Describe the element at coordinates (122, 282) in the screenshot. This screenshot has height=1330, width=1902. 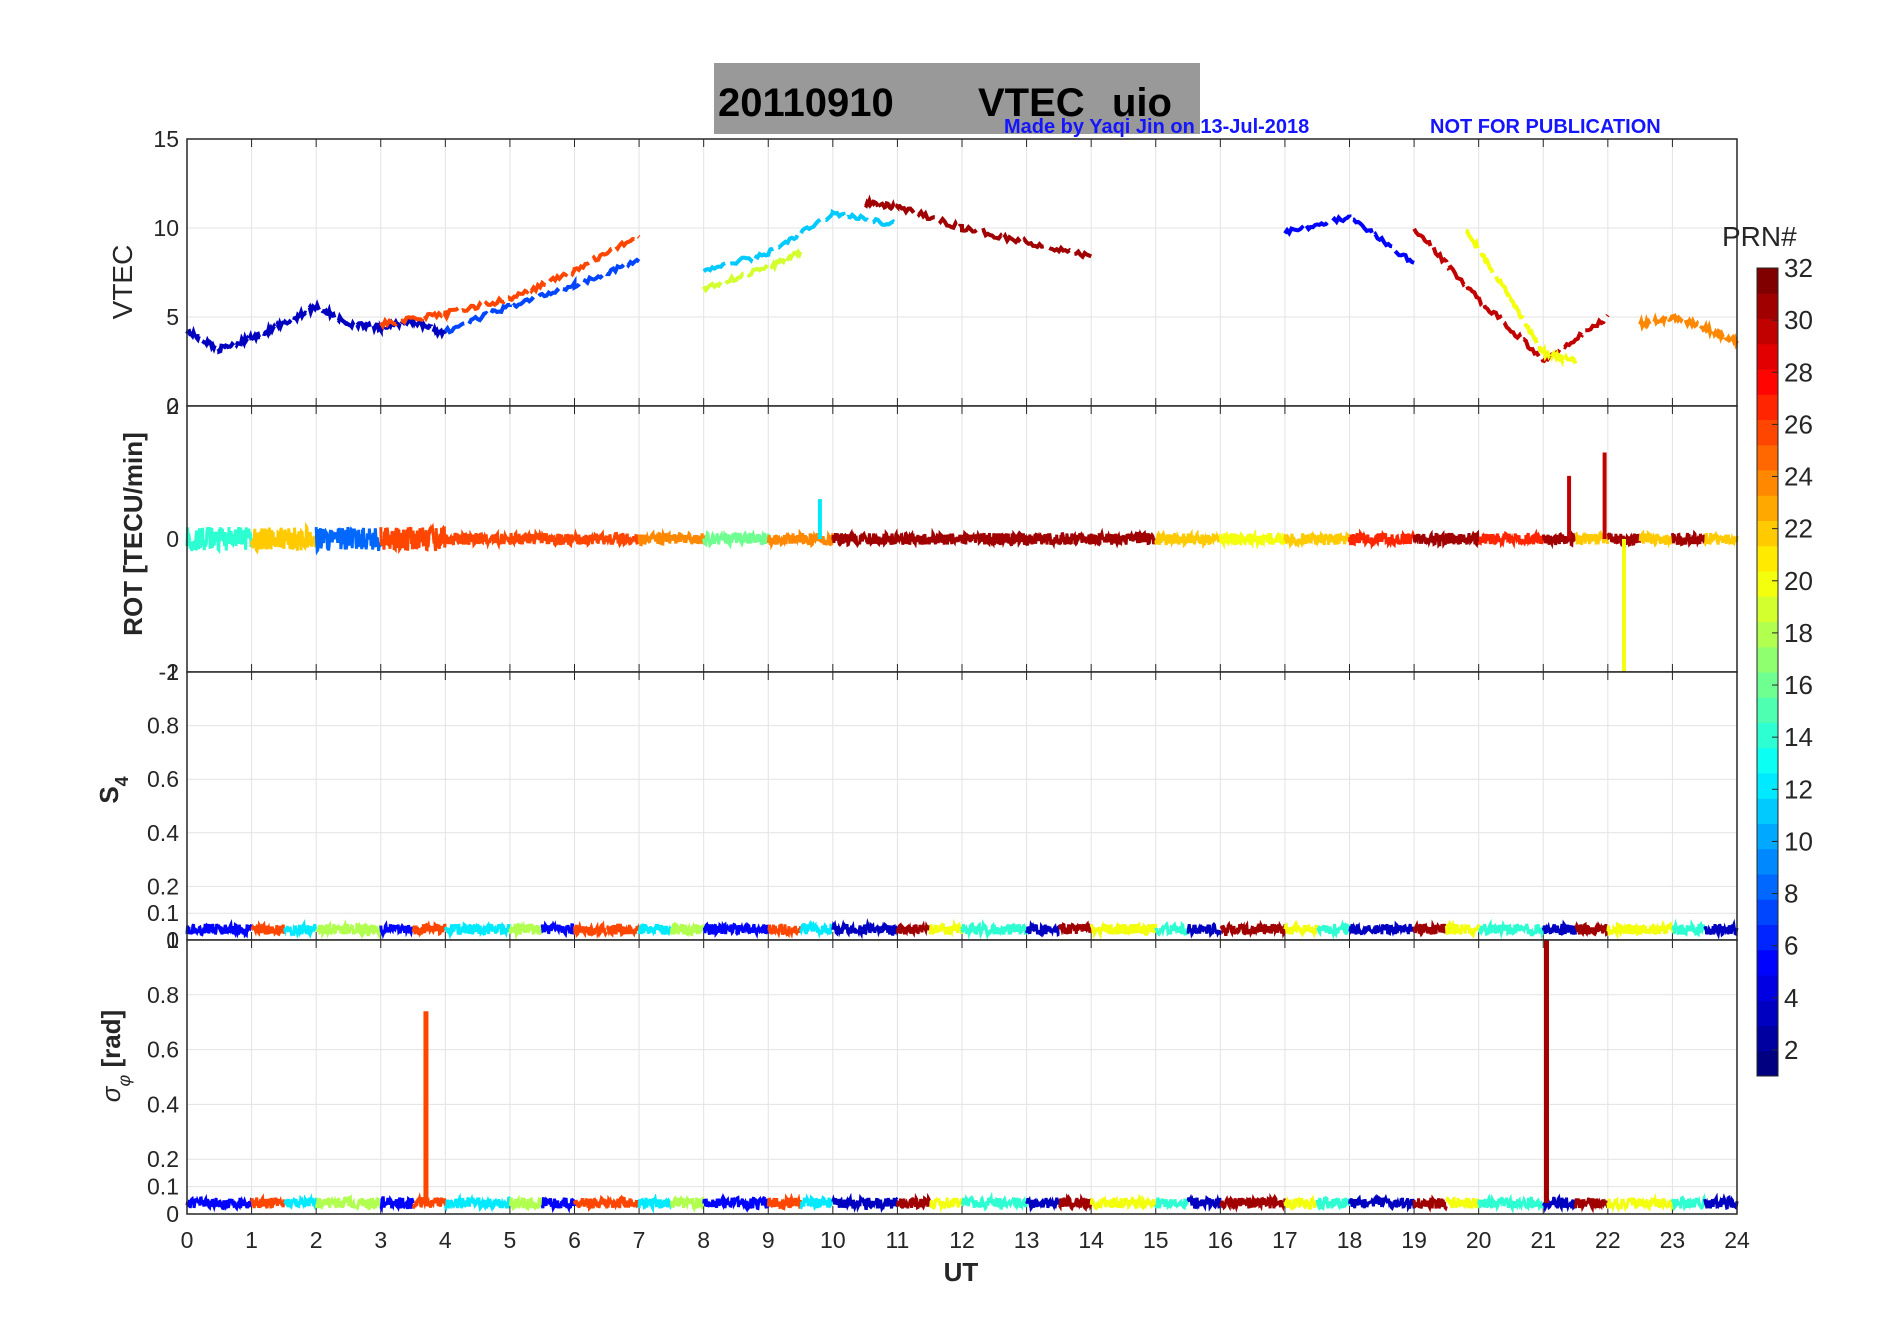
I see `vtec-y-label: VTEC` at that location.